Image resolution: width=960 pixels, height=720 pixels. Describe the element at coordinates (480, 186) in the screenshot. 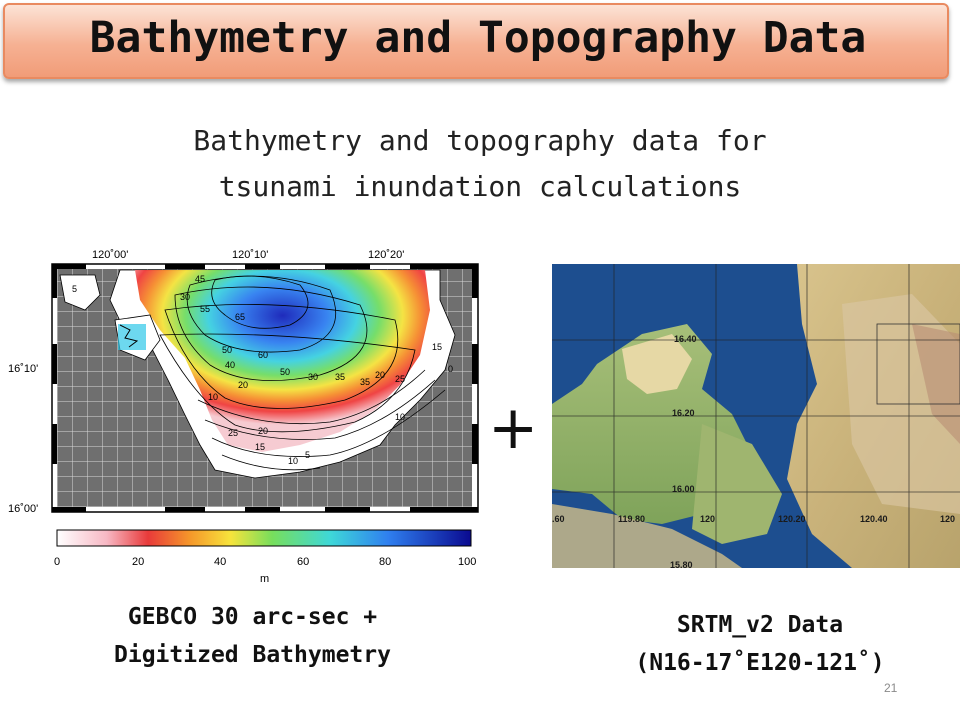

I see `subtitle-line-2: tsunami inundation calculations` at that location.